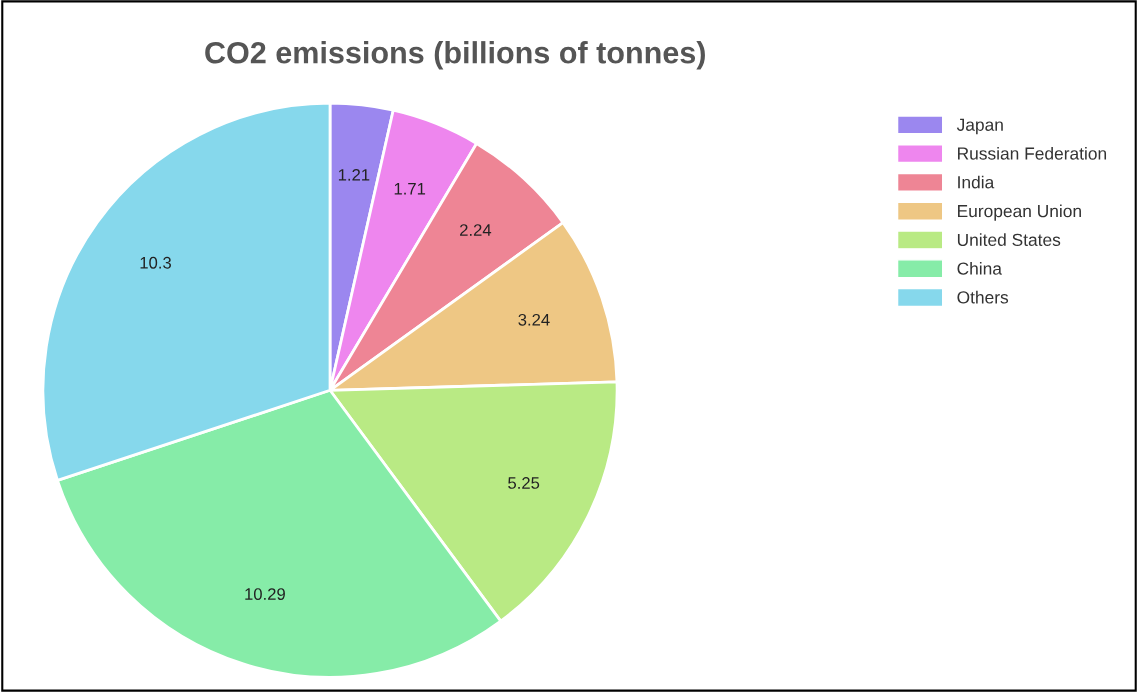 This screenshot has width=1138, height=692. What do you see at coordinates (410, 189) in the screenshot?
I see `data-label: 1.71` at bounding box center [410, 189].